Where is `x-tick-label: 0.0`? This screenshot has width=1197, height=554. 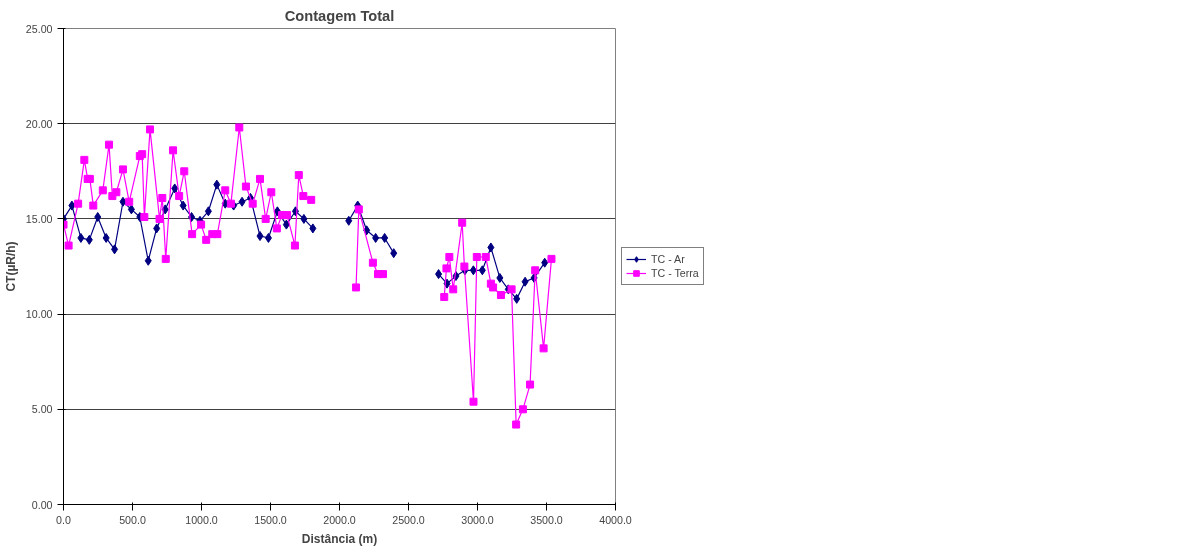
x-tick-label: 0.0 is located at coordinates (63, 519).